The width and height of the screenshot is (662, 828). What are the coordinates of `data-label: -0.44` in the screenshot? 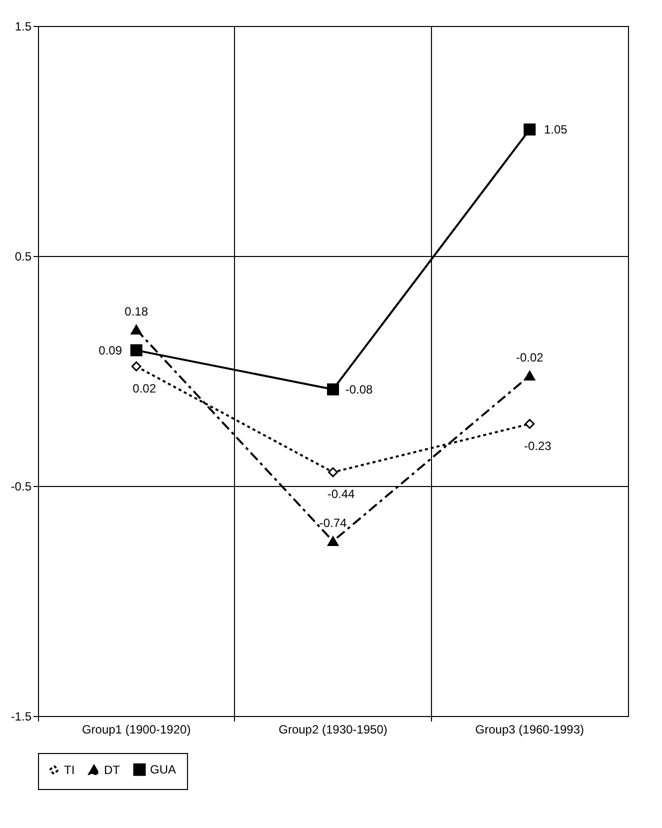 It's located at (341, 494).